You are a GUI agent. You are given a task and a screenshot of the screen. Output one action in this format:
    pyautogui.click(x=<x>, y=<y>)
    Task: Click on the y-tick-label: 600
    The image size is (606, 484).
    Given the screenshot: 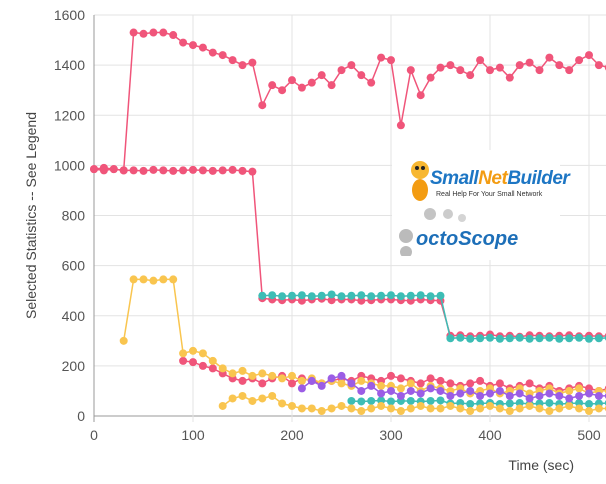 What is the action you would take?
    pyautogui.click(x=74, y=266)
    